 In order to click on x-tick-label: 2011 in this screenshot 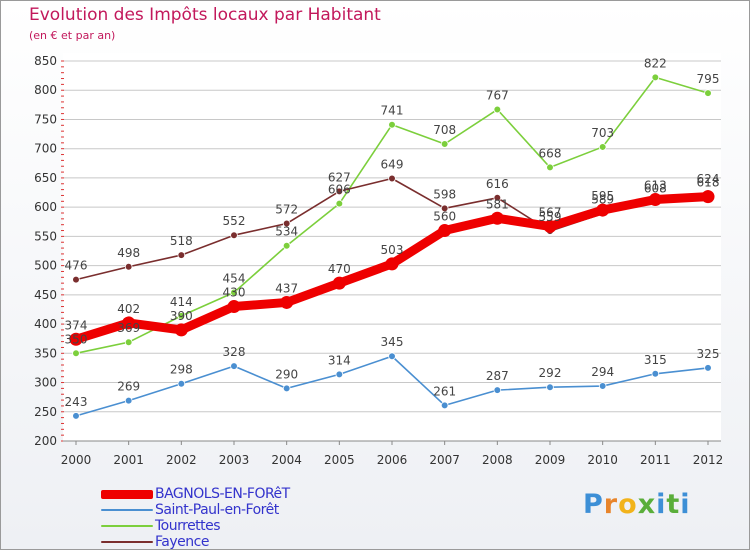, I will do `click(655, 460)`.